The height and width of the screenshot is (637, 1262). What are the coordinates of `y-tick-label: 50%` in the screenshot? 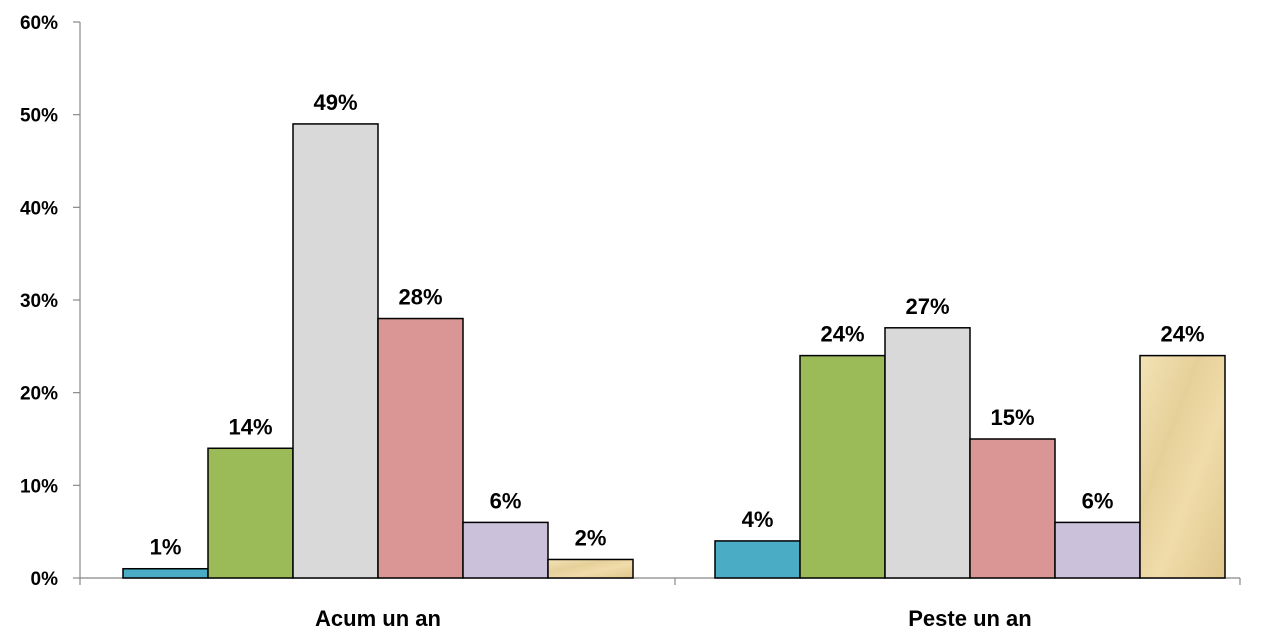 It's located at (39, 116).